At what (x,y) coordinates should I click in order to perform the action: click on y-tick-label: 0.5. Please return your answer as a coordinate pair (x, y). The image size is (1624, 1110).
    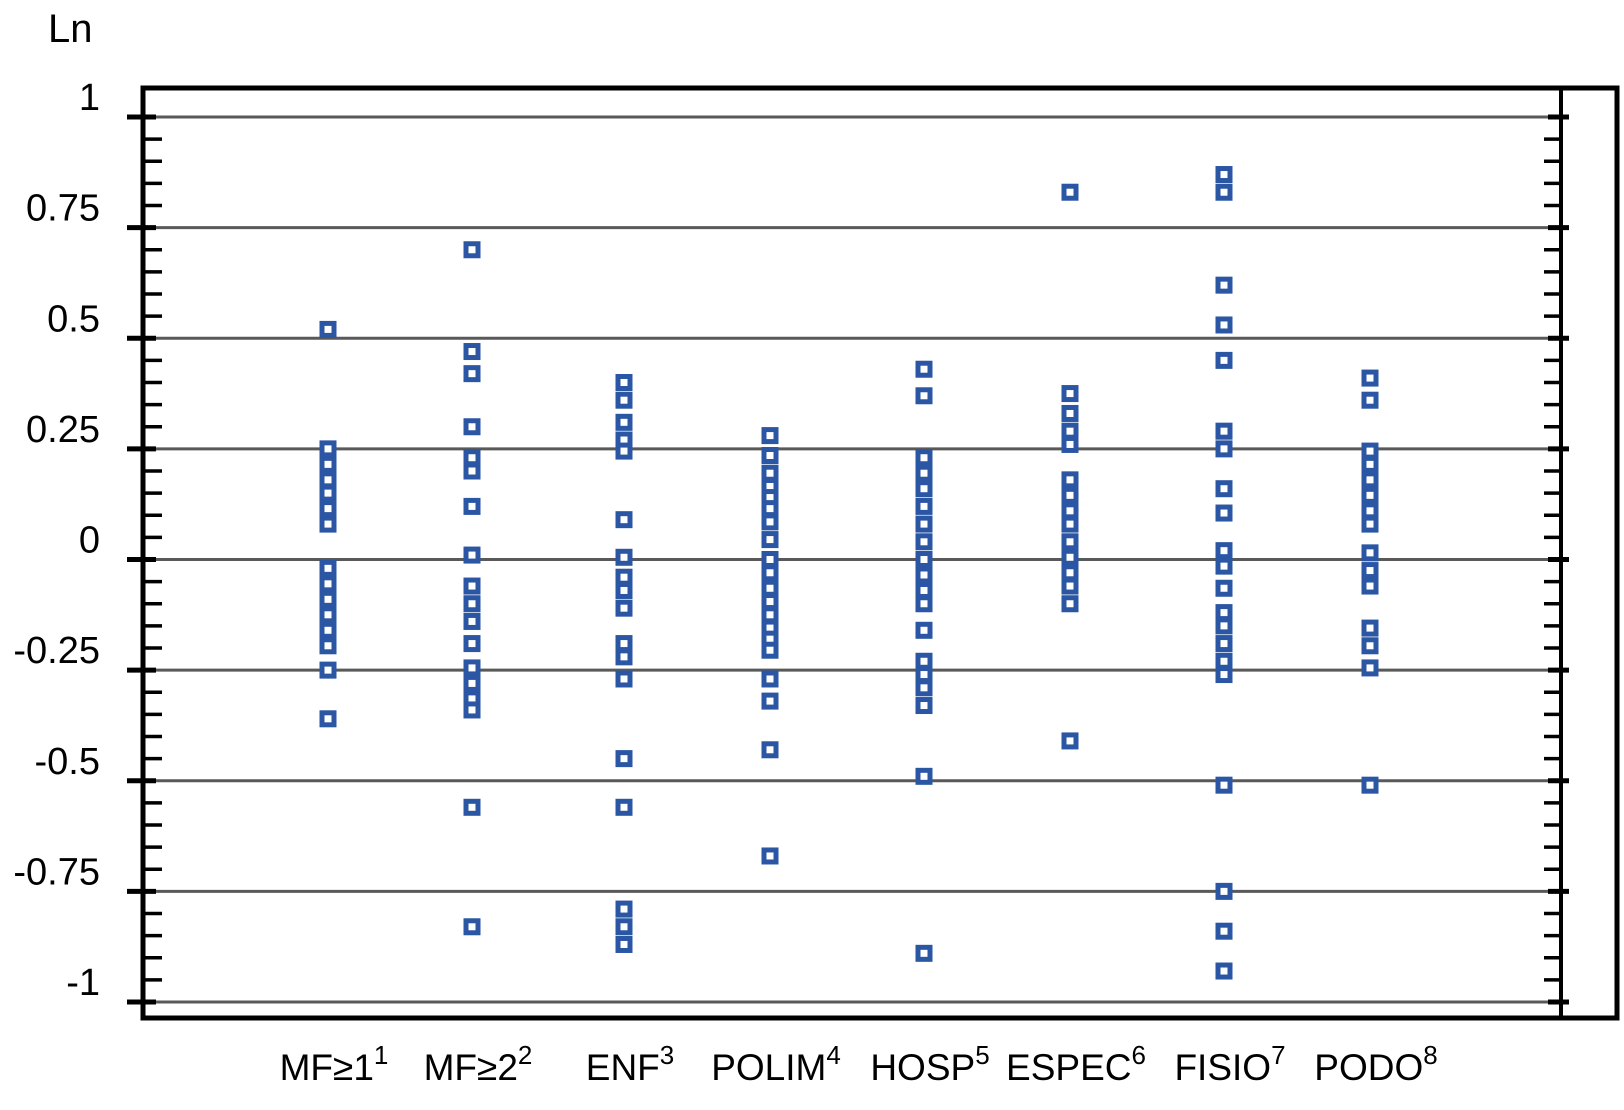
    Looking at the image, I should click on (73, 319).